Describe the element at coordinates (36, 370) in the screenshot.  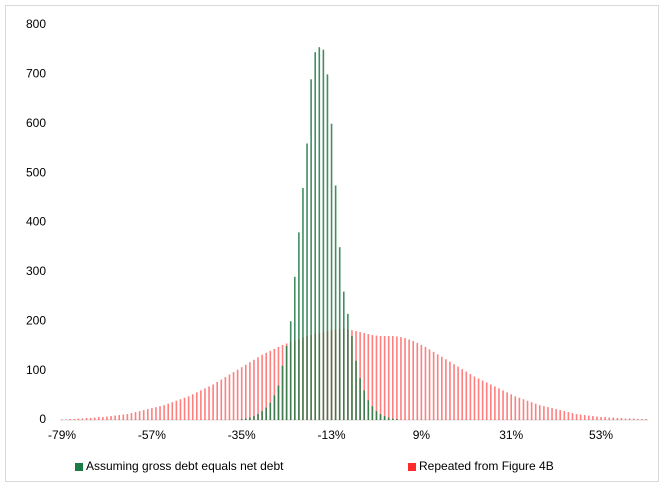
I see `y-tick-label: 100` at that location.